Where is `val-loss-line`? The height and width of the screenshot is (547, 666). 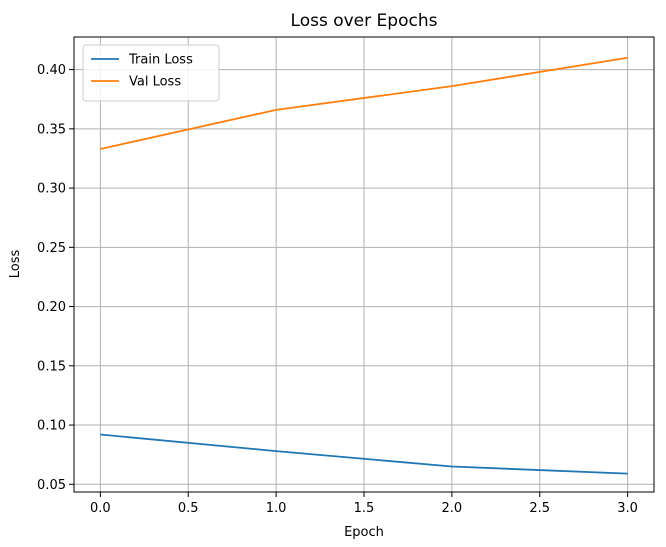
val-loss-line is located at coordinates (364, 103).